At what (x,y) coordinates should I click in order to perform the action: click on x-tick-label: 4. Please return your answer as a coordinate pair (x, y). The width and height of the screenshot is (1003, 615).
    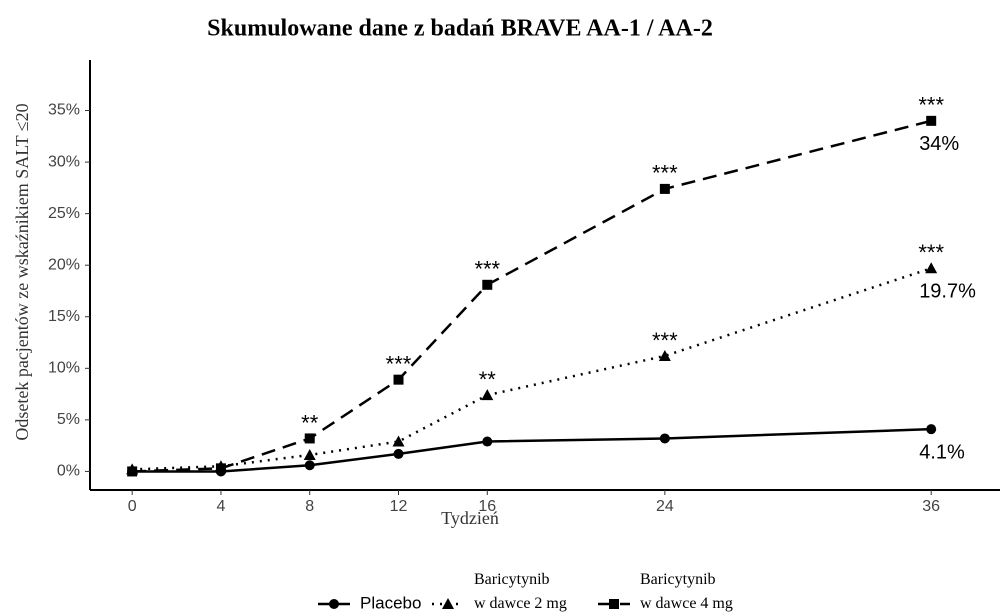
    Looking at the image, I should click on (220, 506).